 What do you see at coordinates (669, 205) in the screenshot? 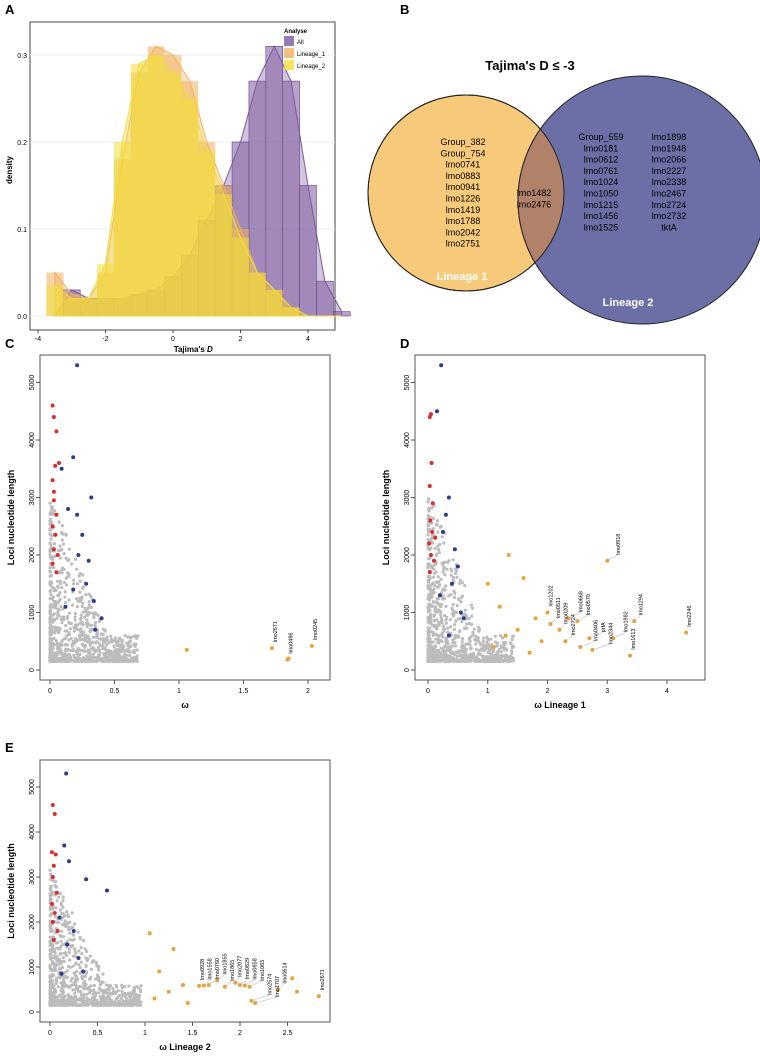
I see `gene-label: lmo2724` at bounding box center [669, 205].